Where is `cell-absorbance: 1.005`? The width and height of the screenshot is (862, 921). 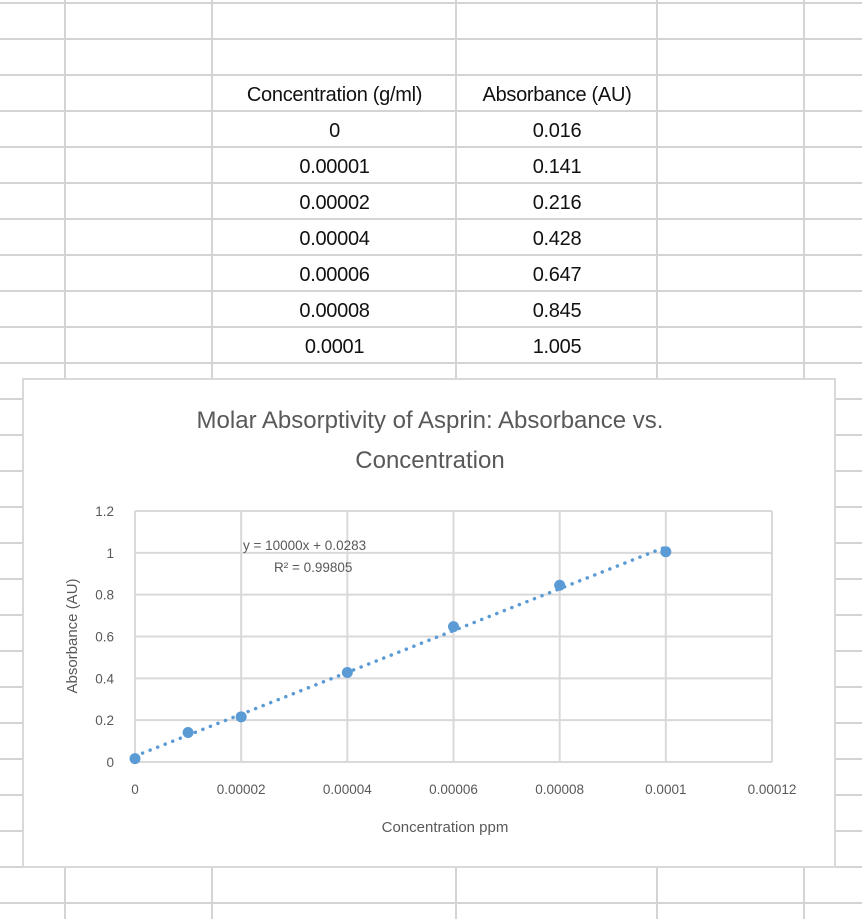
cell-absorbance: 1.005 is located at coordinates (557, 347).